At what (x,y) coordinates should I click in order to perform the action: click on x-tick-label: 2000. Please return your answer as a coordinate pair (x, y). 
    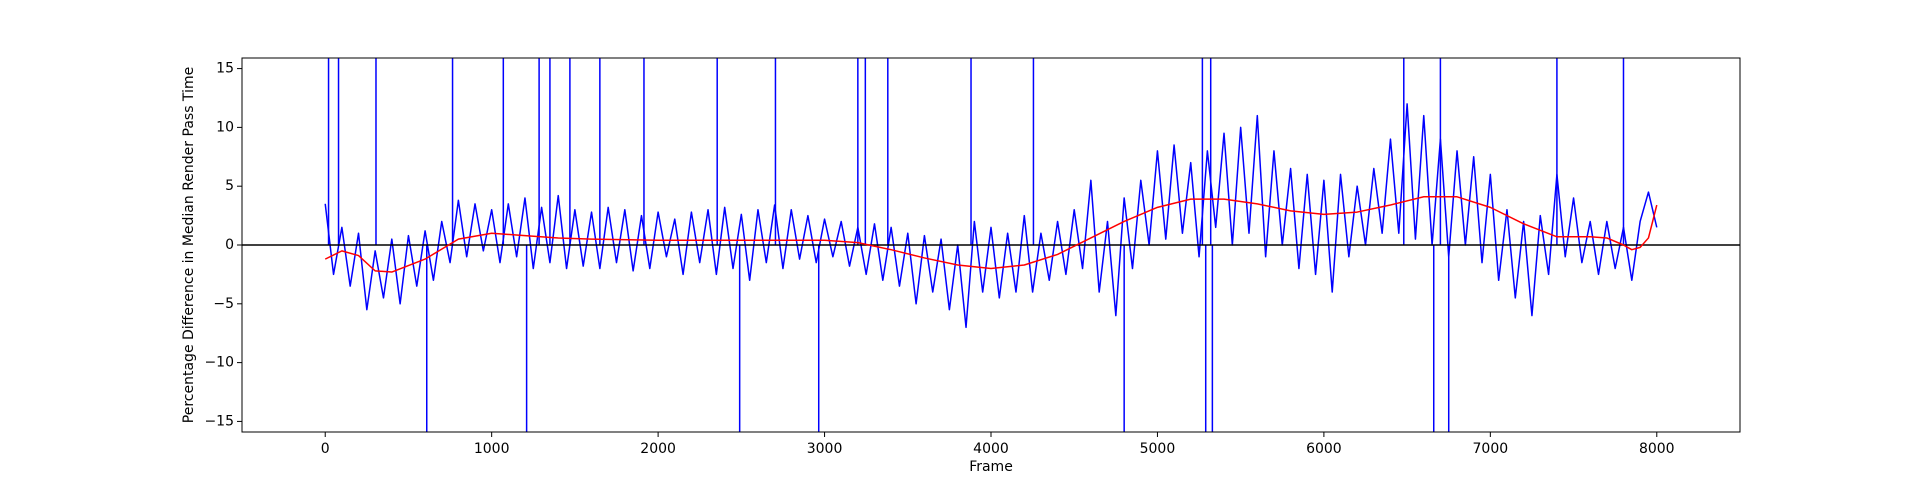
    Looking at the image, I should click on (658, 449).